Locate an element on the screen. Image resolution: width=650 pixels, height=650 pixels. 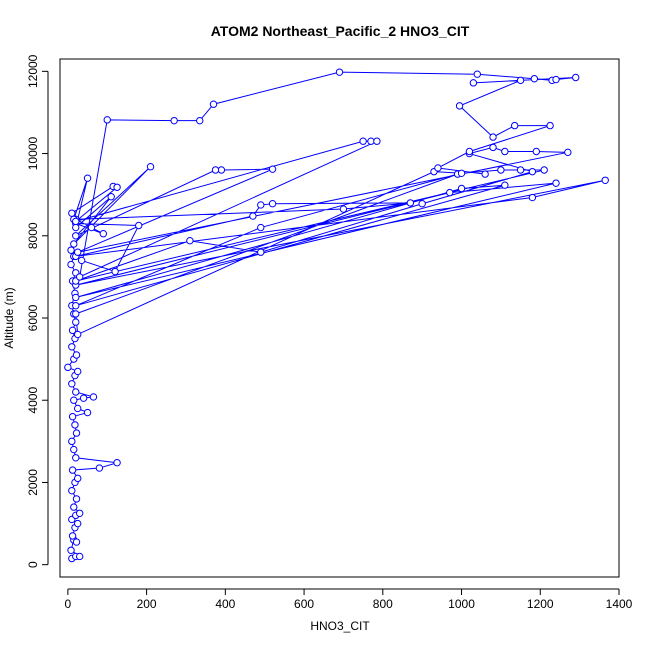
x-tick-label: 600 is located at coordinates (304, 604).